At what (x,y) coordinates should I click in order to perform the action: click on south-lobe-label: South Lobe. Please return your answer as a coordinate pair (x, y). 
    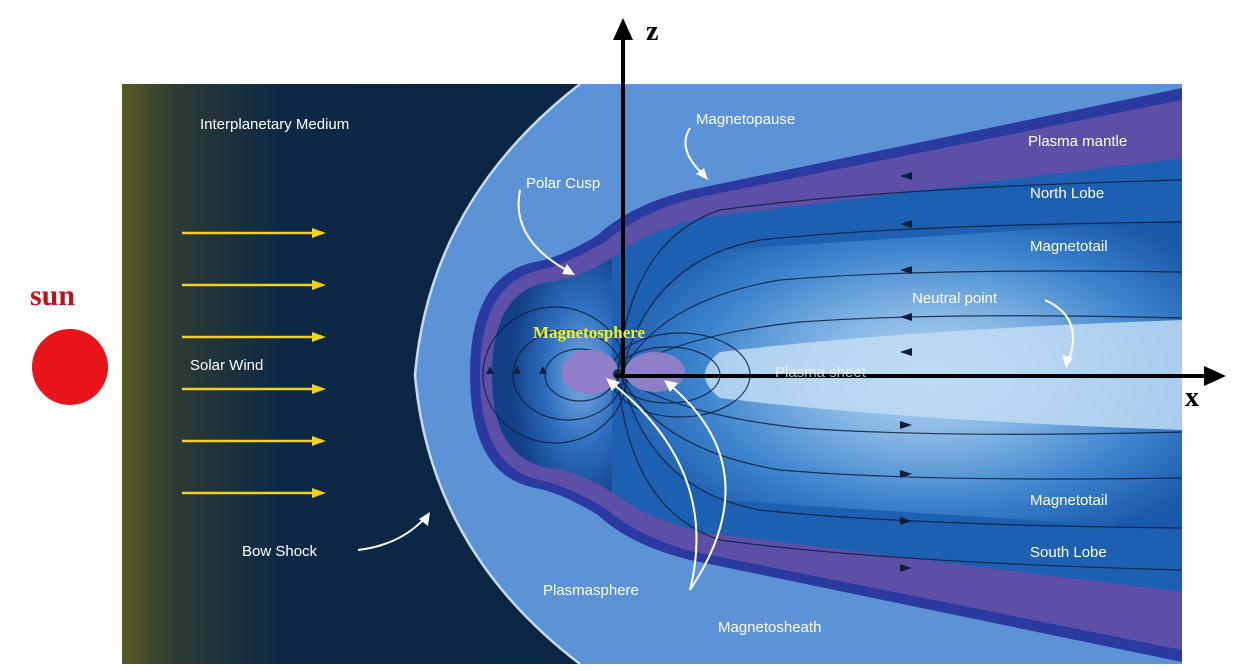
    Looking at the image, I should click on (1068, 552).